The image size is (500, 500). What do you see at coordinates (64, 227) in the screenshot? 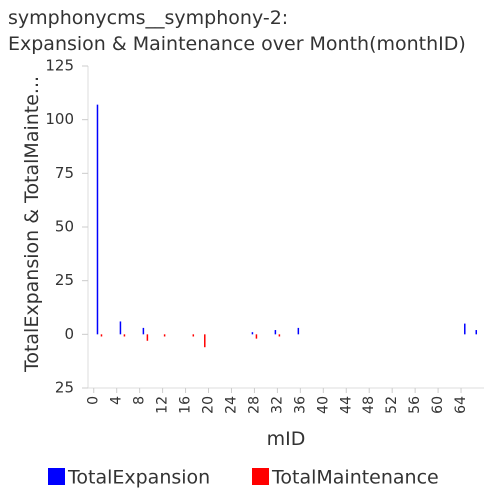
I see `y-tick-label: 50` at bounding box center [64, 227].